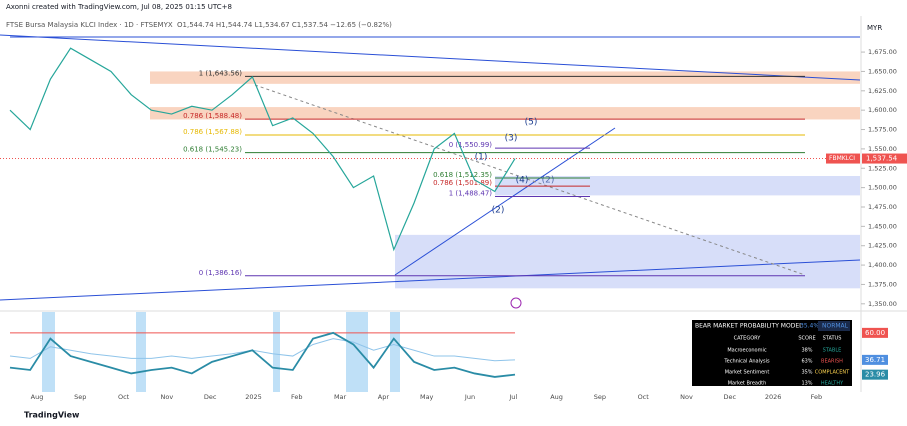  I want to click on fib-label: 0.618 (1,512.35), so click(462, 175).